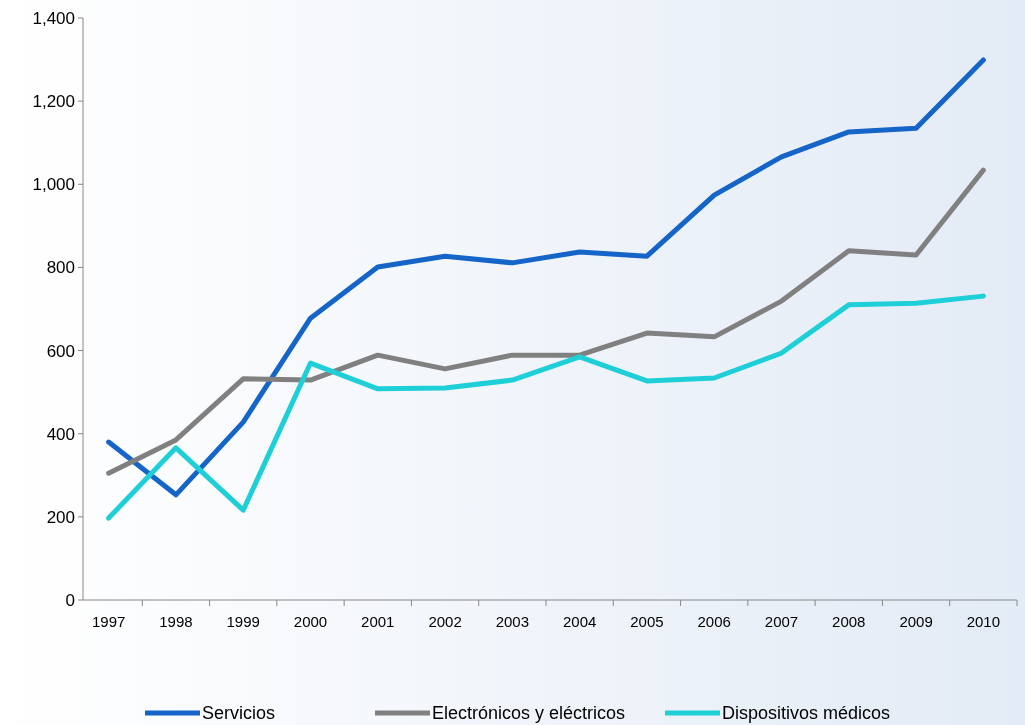  Describe the element at coordinates (53, 185) in the screenshot. I see `y-tick-label: 1,000` at that location.